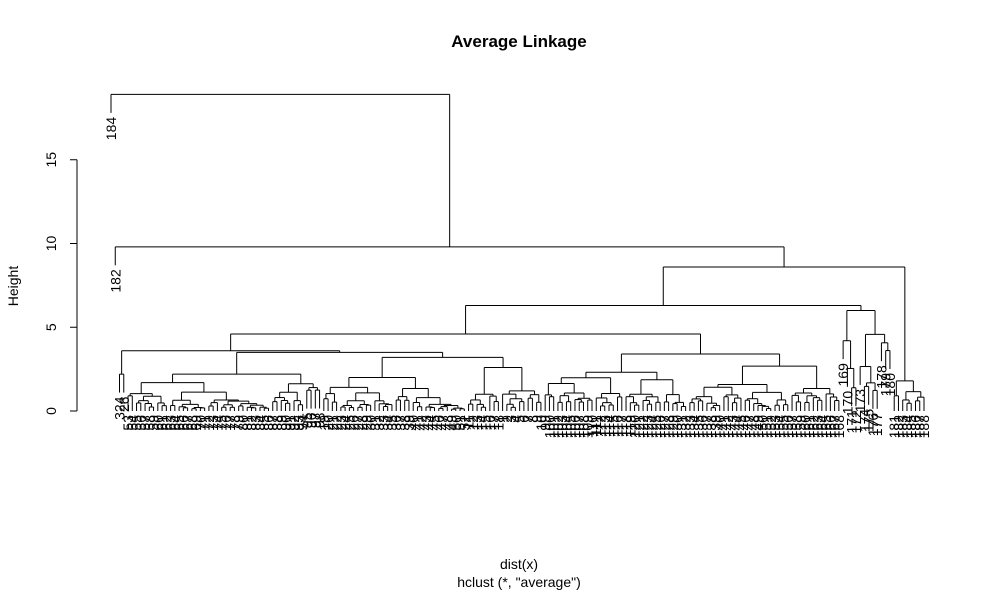 The height and width of the screenshot is (593, 1000). Describe the element at coordinates (920, 427) in the screenshot. I see `leaf-label: 187` at that location.